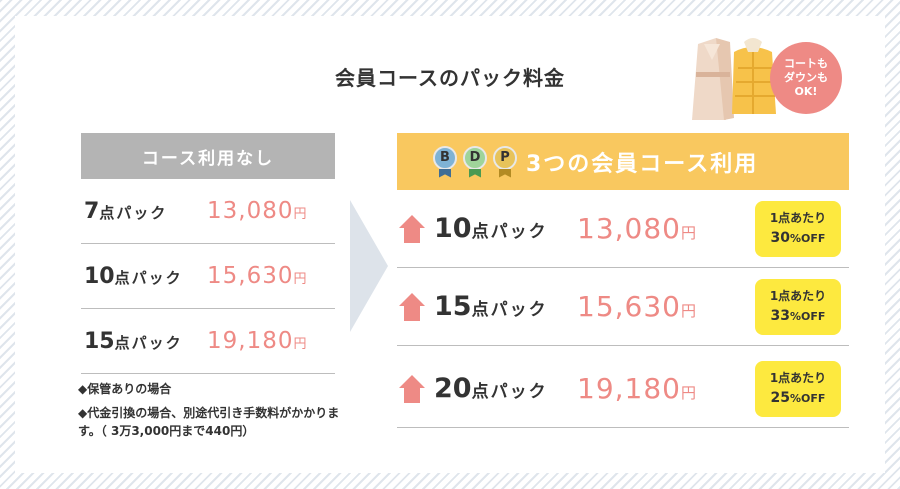 Image resolution: width=900 pixels, height=489 pixels. I want to click on coat-down-ok-badge: コートも ダウンも OK!, so click(806, 78).